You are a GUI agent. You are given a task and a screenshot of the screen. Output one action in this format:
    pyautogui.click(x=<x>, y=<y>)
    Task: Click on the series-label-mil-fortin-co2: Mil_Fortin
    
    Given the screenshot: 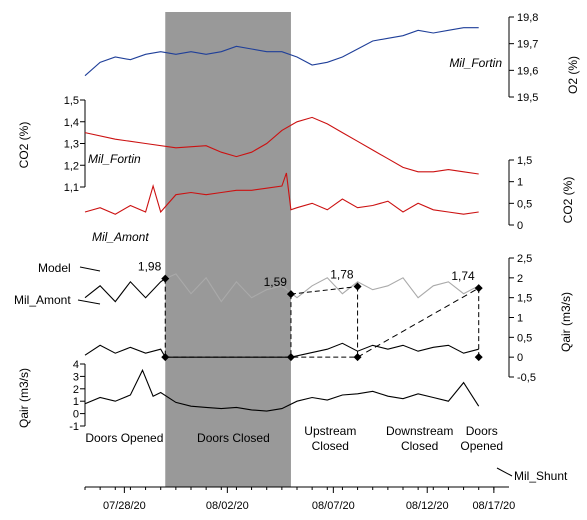 What is the action you would take?
    pyautogui.click(x=114, y=159)
    